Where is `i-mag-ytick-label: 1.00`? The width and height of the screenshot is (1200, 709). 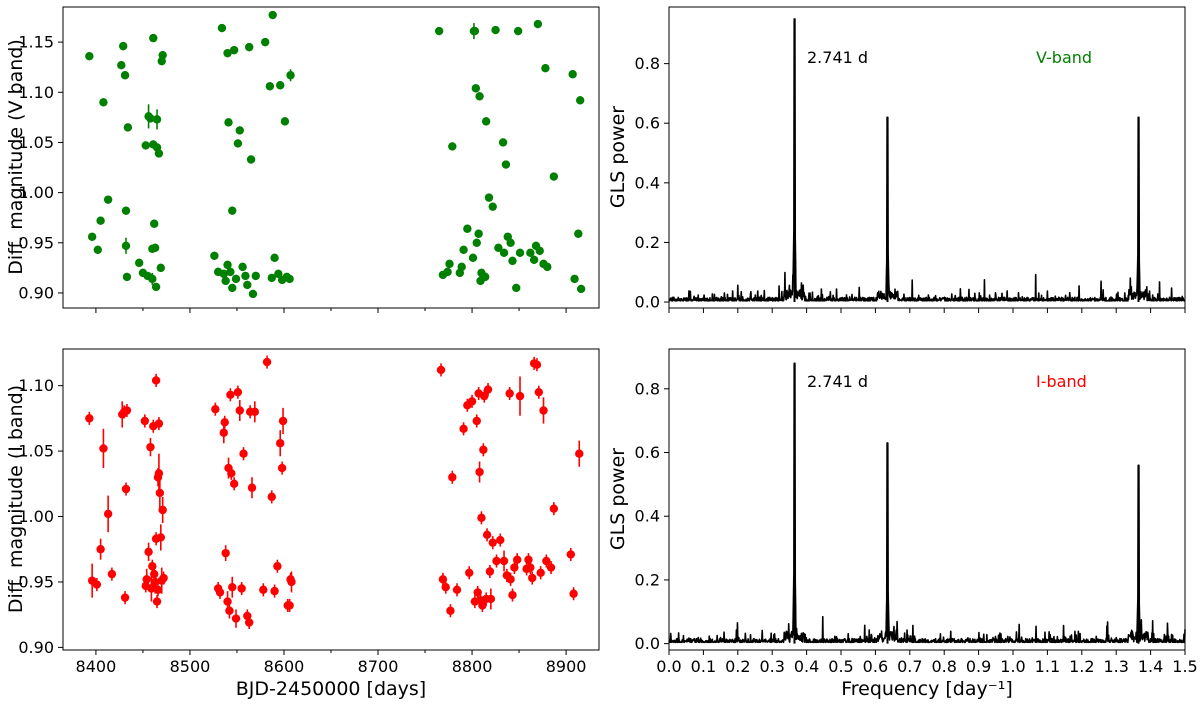 i-mag-ytick-label: 1.00 is located at coordinates (36, 516).